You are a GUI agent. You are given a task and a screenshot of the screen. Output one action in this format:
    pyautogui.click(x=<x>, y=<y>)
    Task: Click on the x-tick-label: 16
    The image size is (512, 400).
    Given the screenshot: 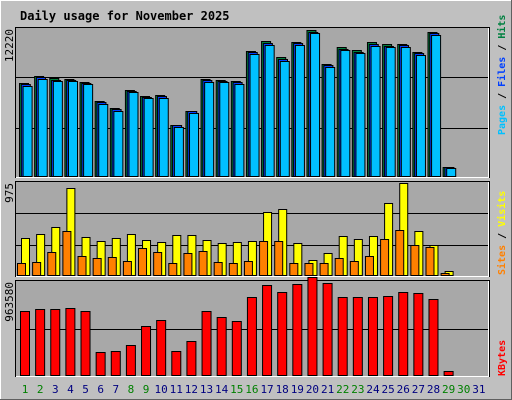 What is the action you would take?
    pyautogui.click(x=251, y=389)
    